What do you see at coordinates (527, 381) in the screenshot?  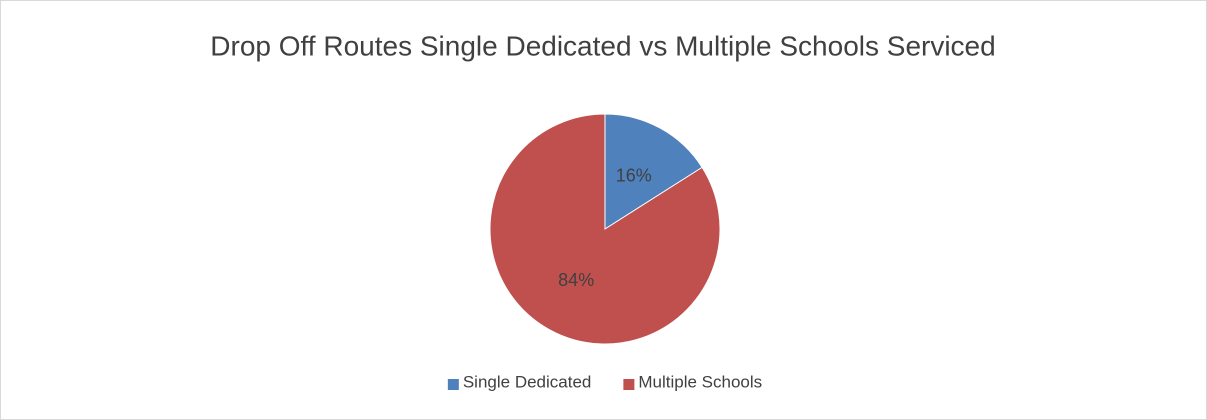 I see `legend-label: Single Dedicated` at bounding box center [527, 381].